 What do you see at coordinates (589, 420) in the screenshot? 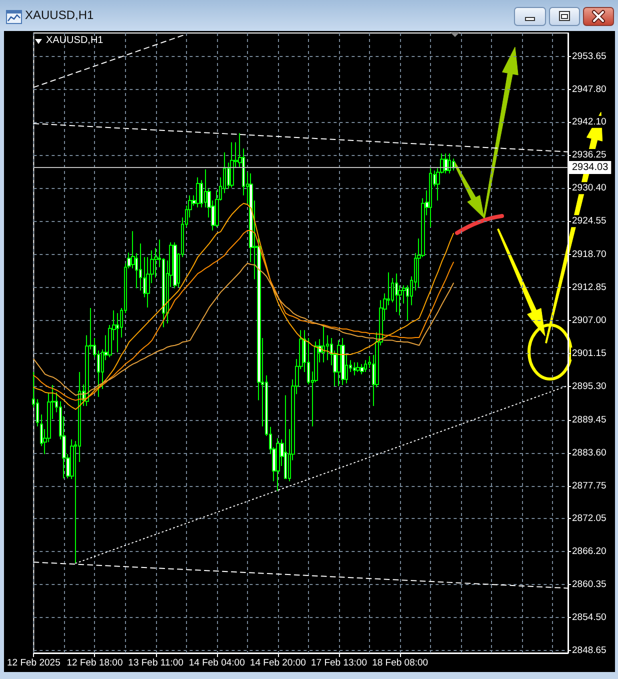
I see `y-tick-label: 2889.45` at bounding box center [589, 420].